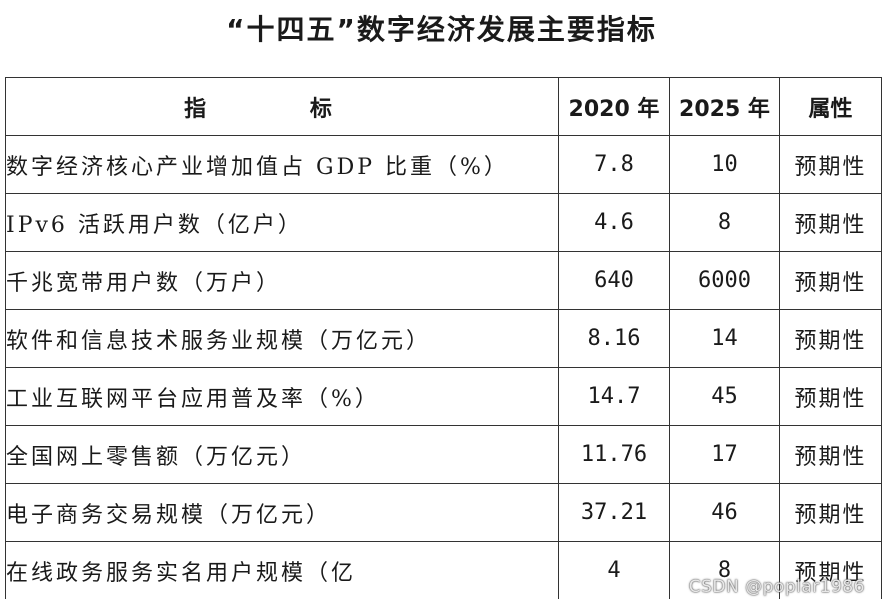 The image size is (883, 605). I want to click on table-row: 电子商务交易规模（万亿元） 37.21 46 预期性, so click(443, 512).